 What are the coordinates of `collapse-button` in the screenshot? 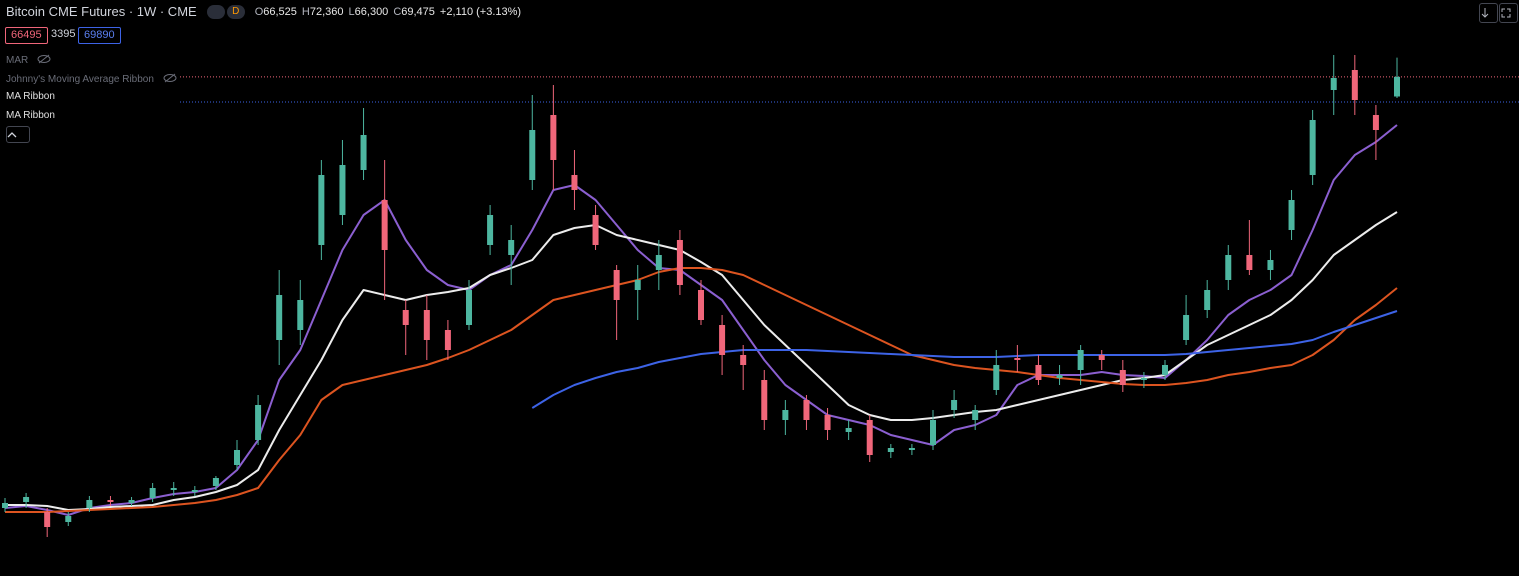 It's located at (18, 134).